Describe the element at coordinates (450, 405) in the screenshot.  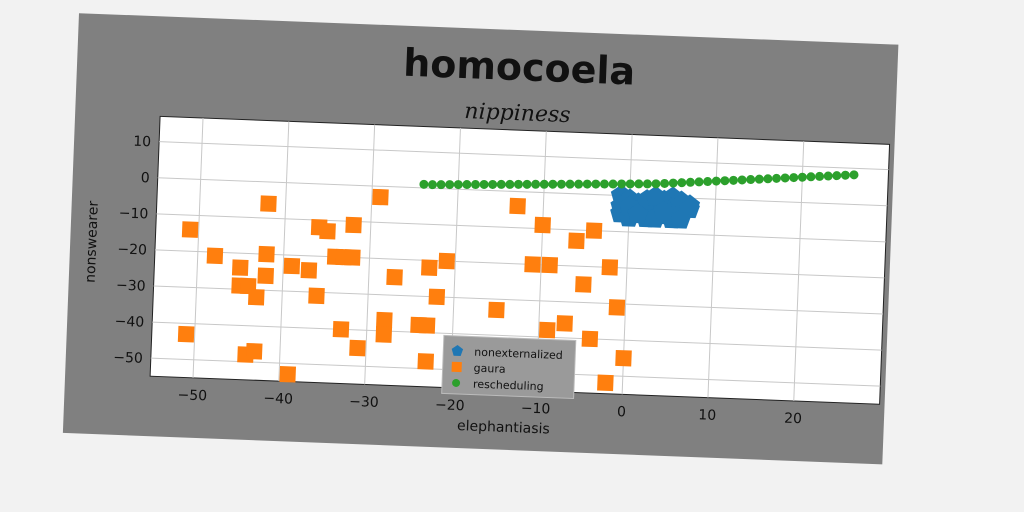
I see `x-tick-label: −20` at that location.